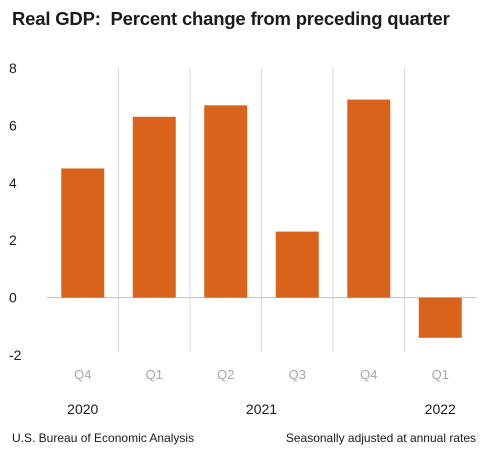 This screenshot has height=458, width=488. What do you see at coordinates (13, 68) in the screenshot?
I see `y-tick-label: 8` at bounding box center [13, 68].